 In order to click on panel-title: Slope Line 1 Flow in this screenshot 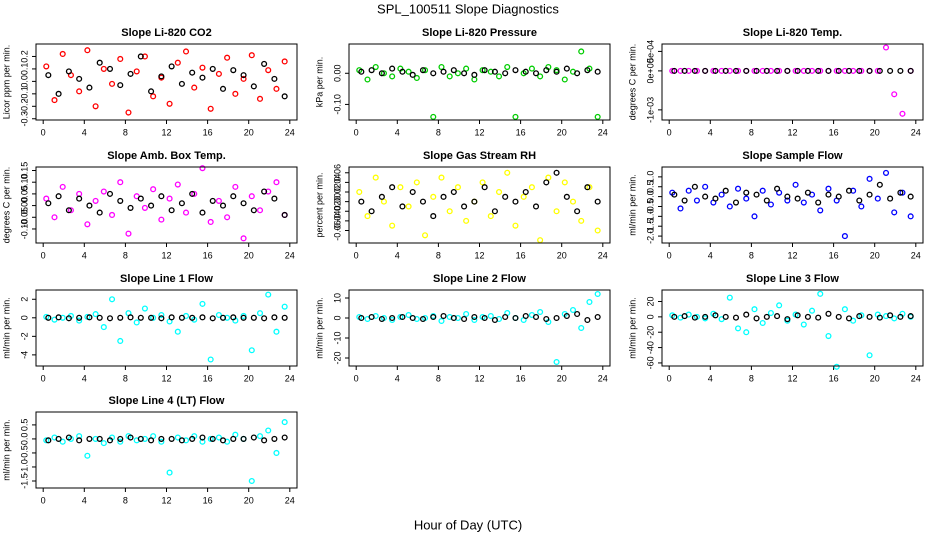, I will do `click(166, 279)`.